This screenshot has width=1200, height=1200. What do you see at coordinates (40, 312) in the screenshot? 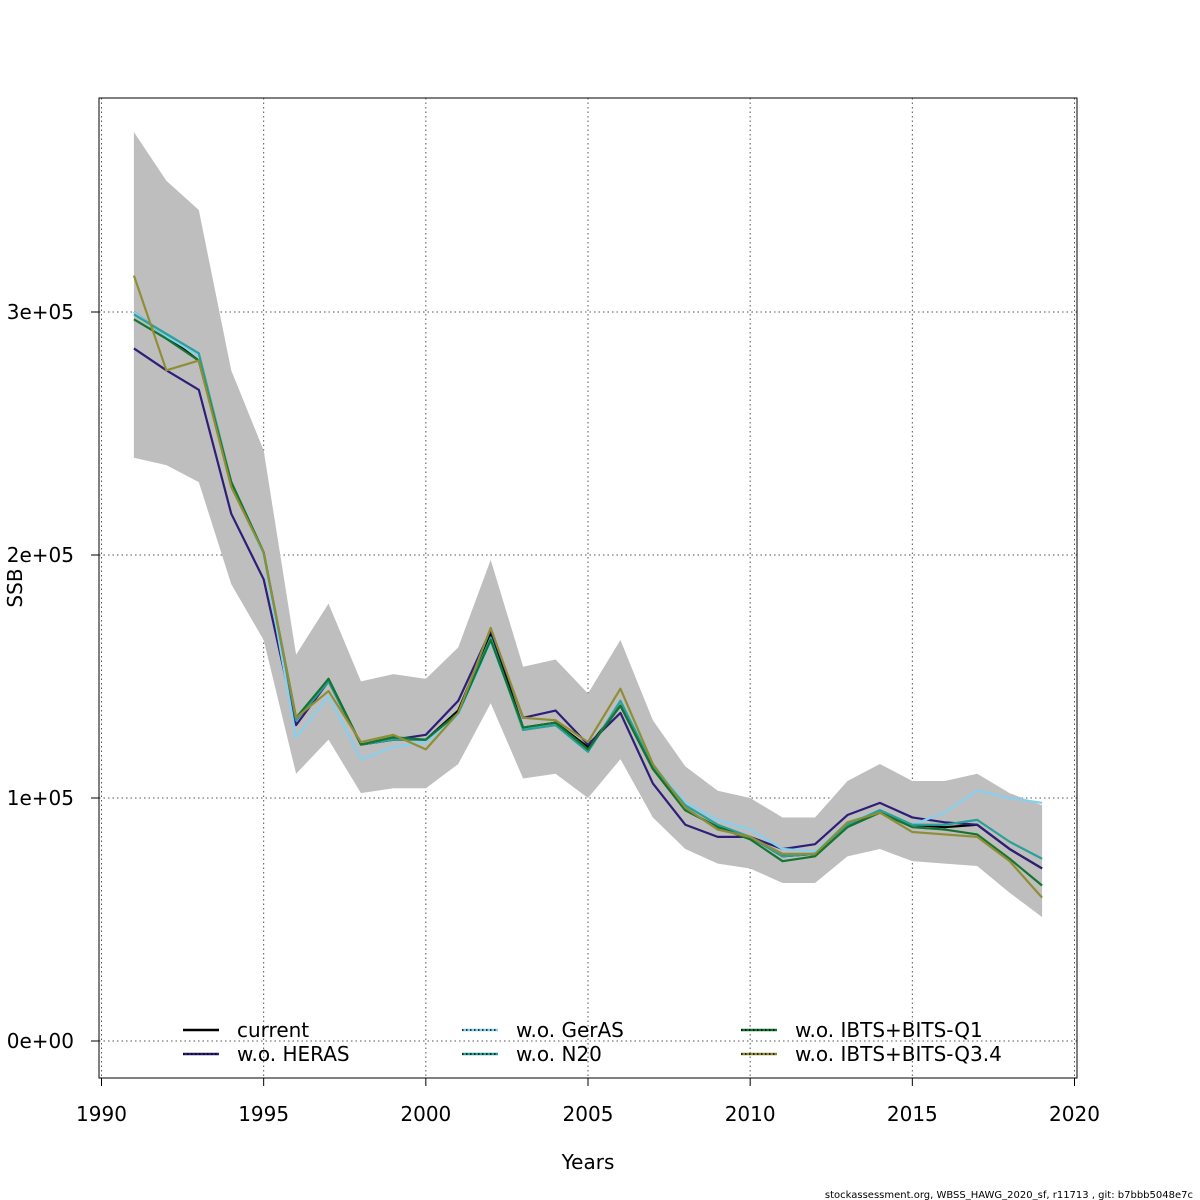
I see `y-tick-label-3: 3e+05` at bounding box center [40, 312].